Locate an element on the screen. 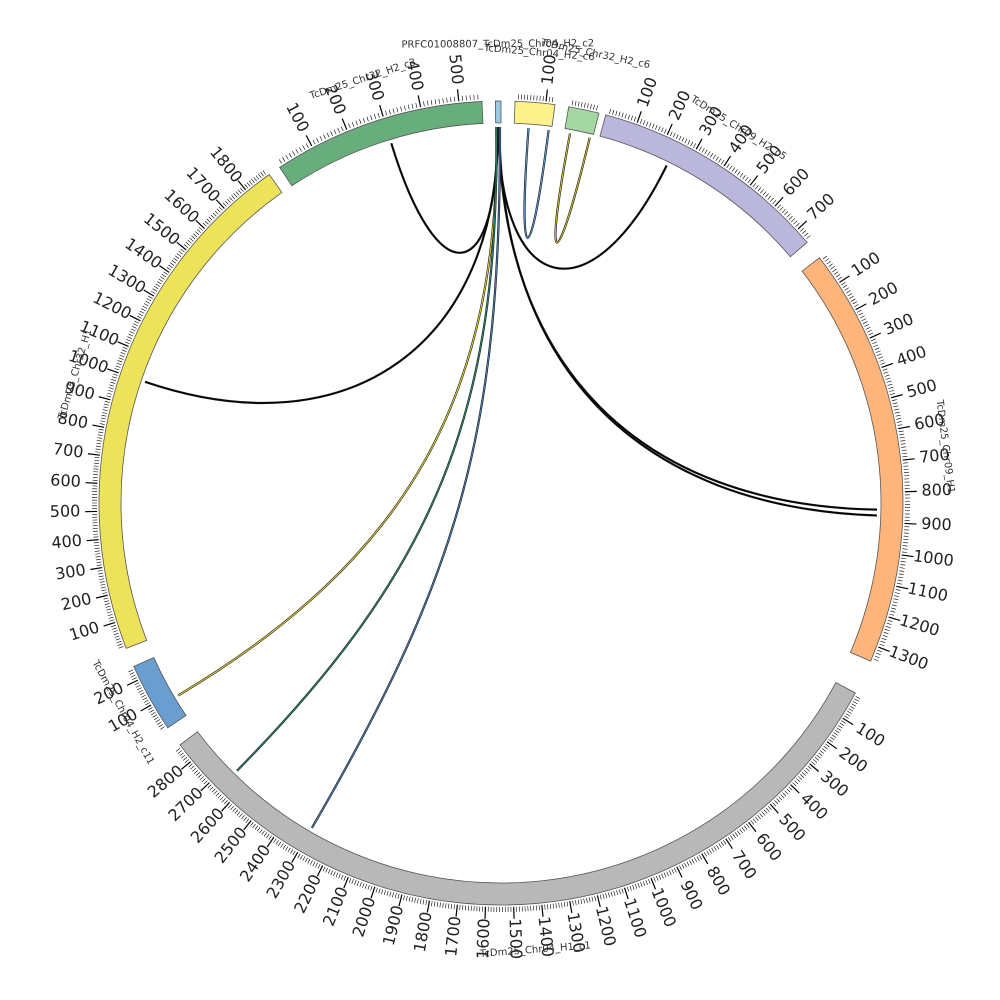 Image resolution: width=1000 pixels, height=1000 pixels. minor-ticks-tcdm25-chr32-h2-c6 is located at coordinates (584, 105).